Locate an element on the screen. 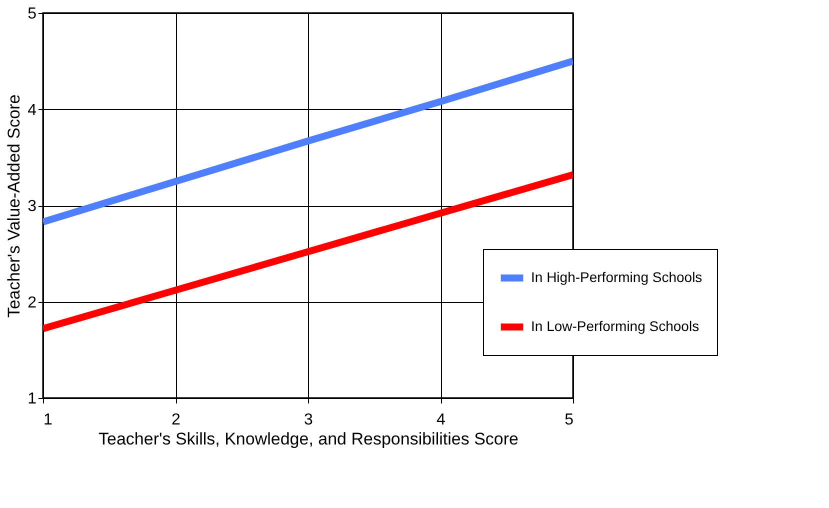  legend-label: In High-Performing Schools is located at coordinates (616, 277).